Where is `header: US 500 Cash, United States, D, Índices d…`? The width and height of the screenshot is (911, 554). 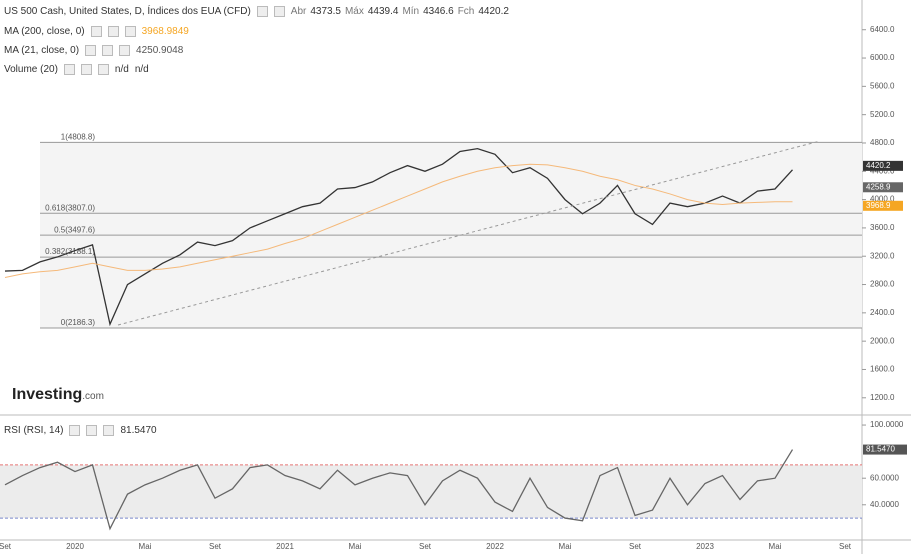
header: US 500 Cash, United States, D, Índices d… is located at coordinates (256, 11).